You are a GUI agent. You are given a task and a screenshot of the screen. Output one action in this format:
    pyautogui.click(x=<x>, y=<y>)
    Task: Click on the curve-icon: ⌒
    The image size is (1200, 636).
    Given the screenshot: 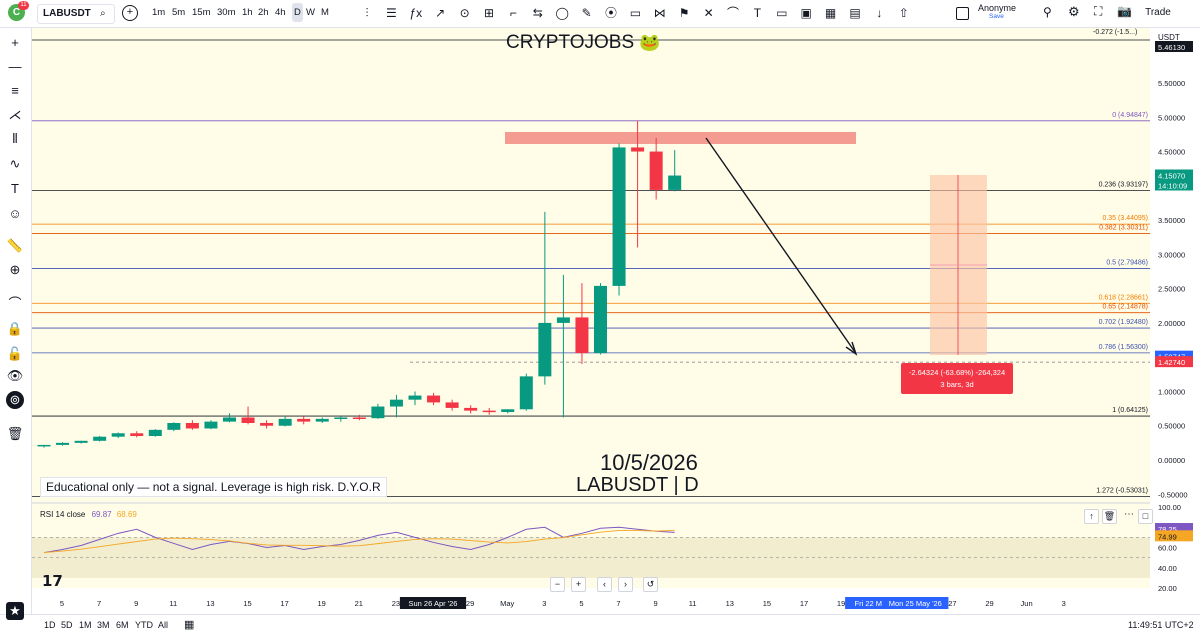 What is the action you would take?
    pyautogui.click(x=732, y=13)
    